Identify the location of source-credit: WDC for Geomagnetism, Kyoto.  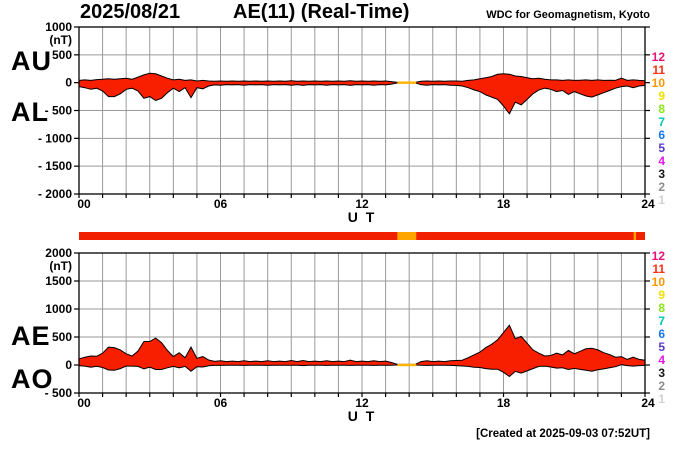
(568, 15).